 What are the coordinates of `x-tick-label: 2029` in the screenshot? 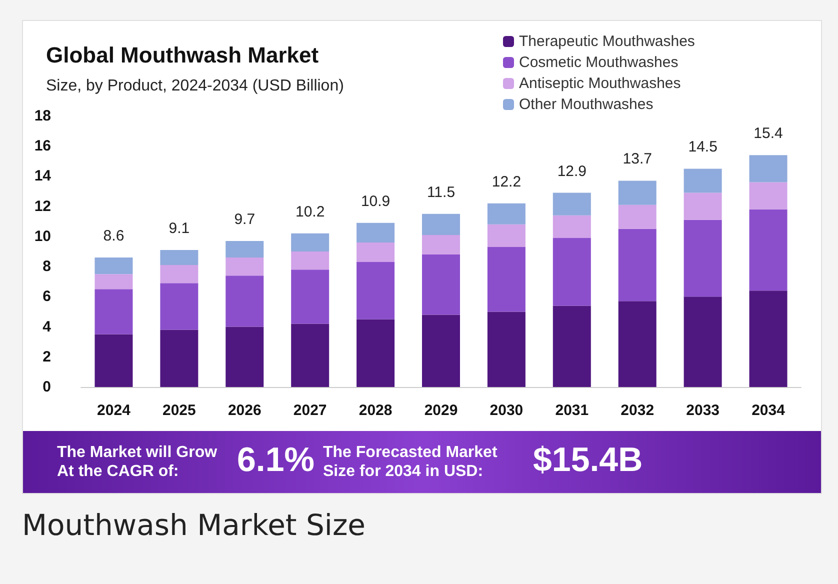 It's located at (441, 410).